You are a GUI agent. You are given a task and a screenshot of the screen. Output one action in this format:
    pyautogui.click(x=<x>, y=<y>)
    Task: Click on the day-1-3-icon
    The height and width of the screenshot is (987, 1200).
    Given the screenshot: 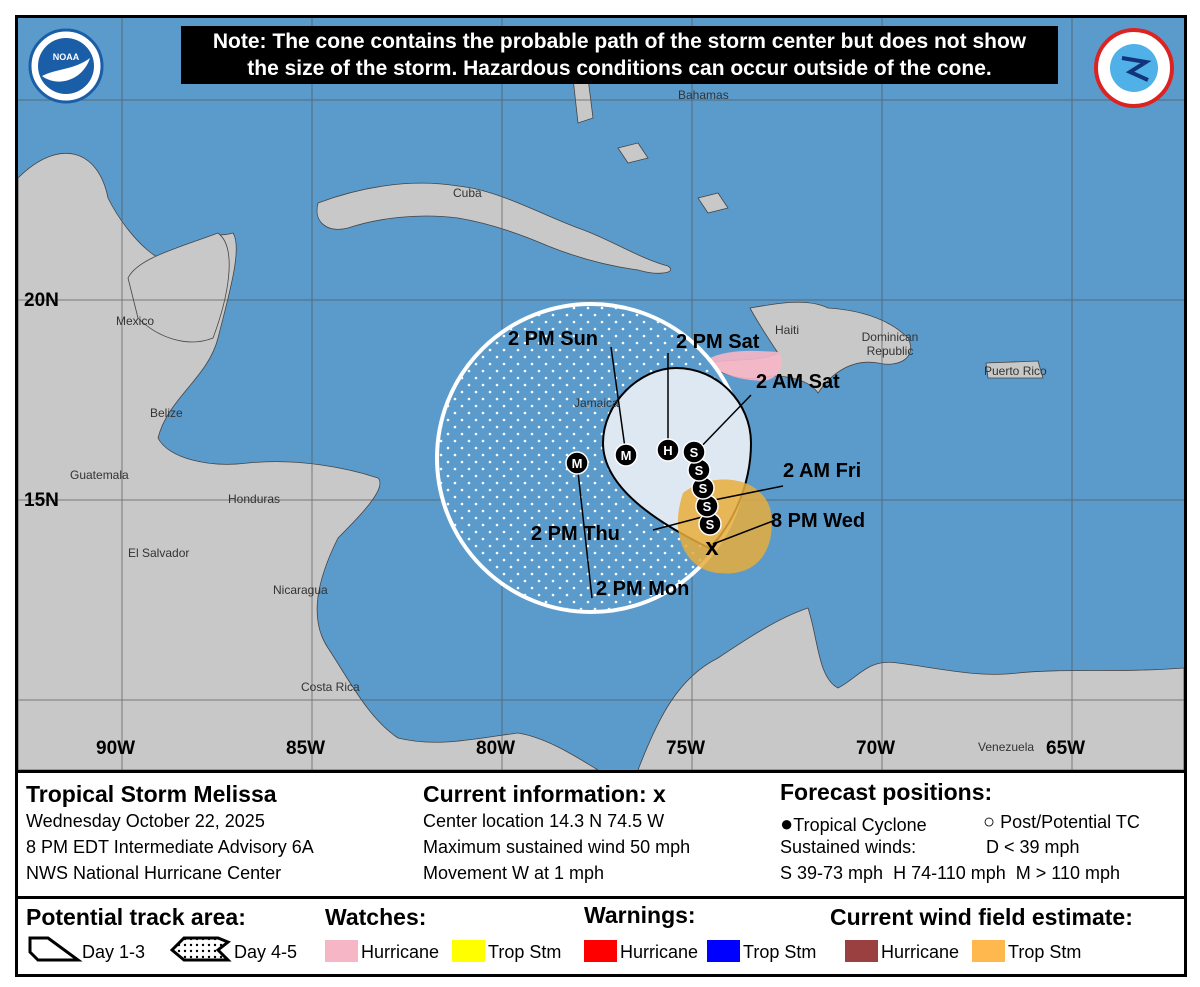 What is the action you would take?
    pyautogui.click(x=55, y=949)
    